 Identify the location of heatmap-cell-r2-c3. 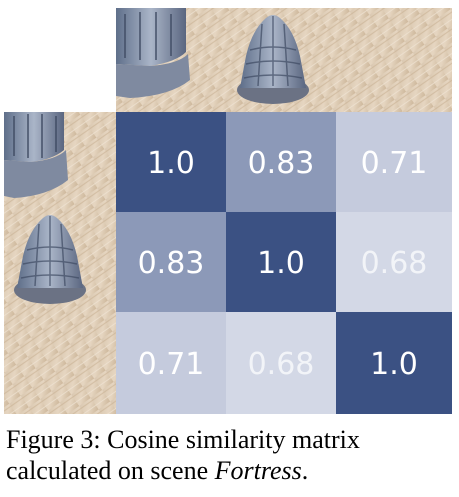
(394, 262).